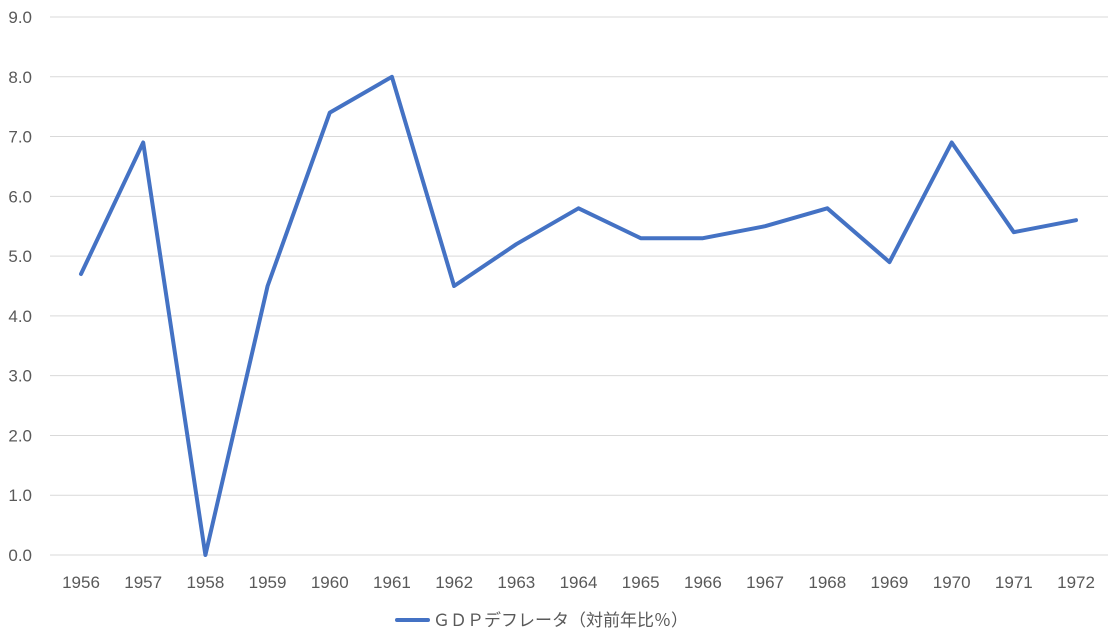 This screenshot has width=1108, height=640. I want to click on x-tick-label: 1972, so click(1076, 582).